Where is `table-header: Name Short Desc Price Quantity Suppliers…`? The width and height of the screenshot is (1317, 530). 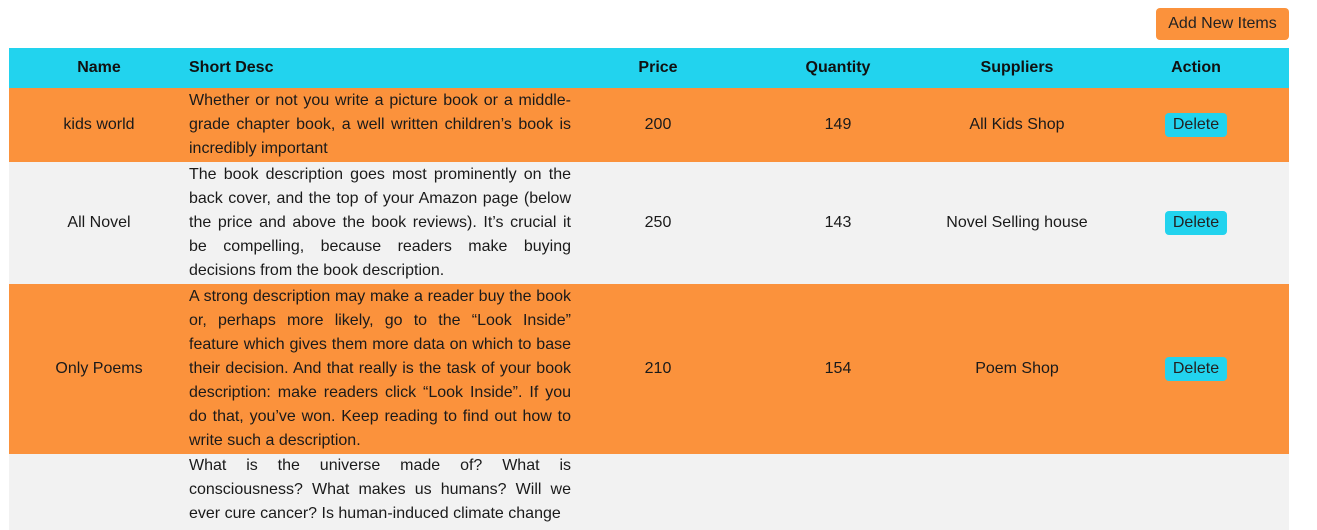
table-header: Name Short Desc Price Quantity Suppliers… is located at coordinates (649, 68).